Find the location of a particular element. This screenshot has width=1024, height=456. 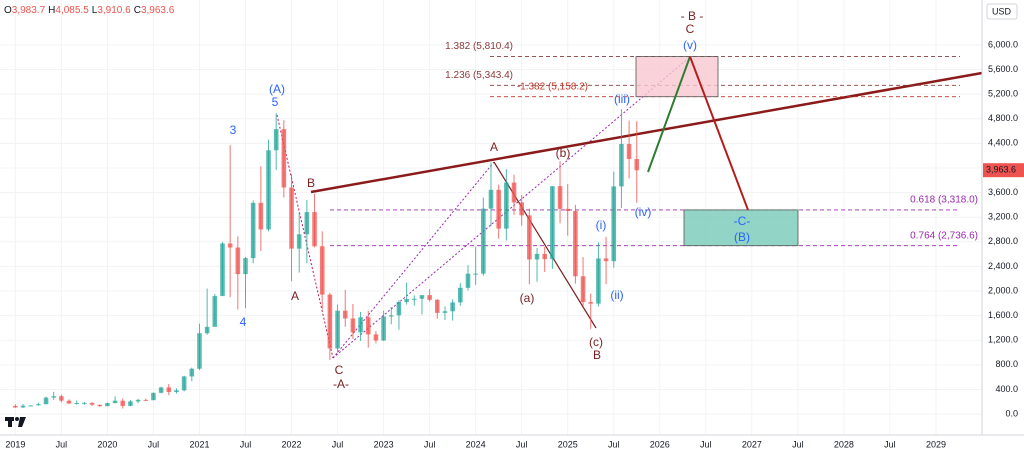

wave-label: (b) is located at coordinates (563, 153).